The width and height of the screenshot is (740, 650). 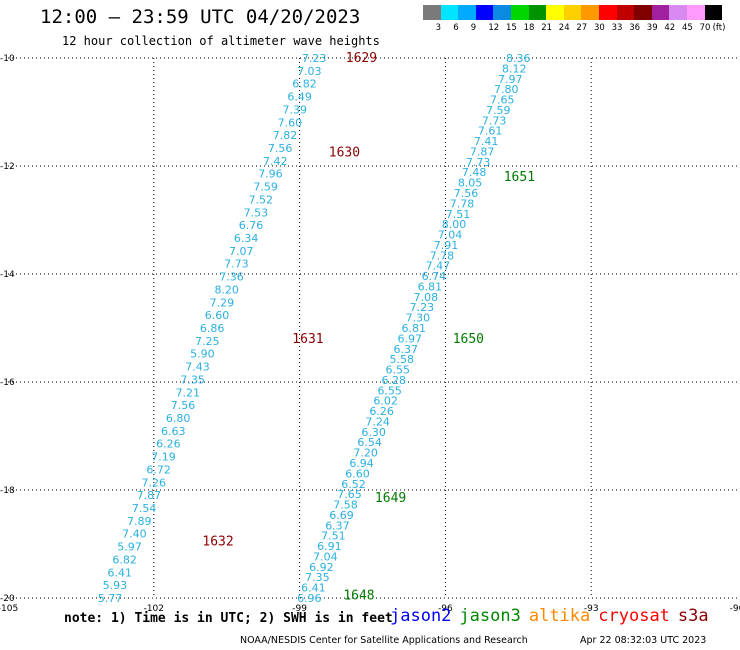 I want to click on swh-value: 7.39, so click(x=294, y=109).